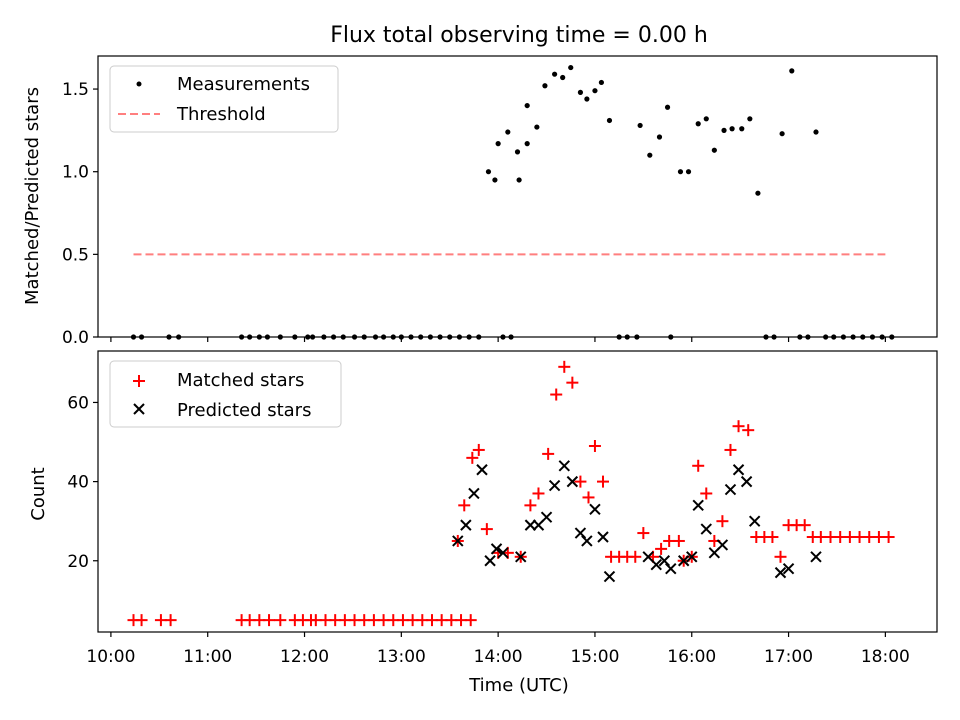 This screenshot has height=720, width=960. I want to click on top-legend-box, so click(224, 99).